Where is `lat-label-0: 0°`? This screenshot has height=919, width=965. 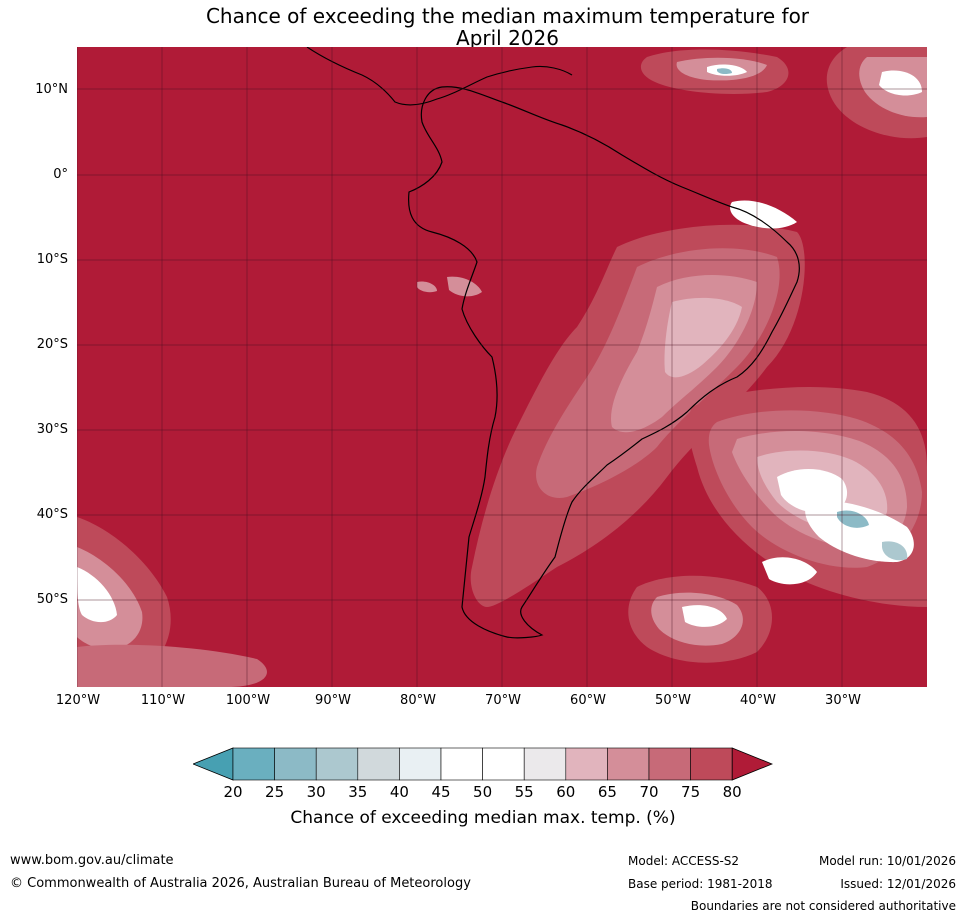
lat-label-0: 0° is located at coordinates (60, 174).